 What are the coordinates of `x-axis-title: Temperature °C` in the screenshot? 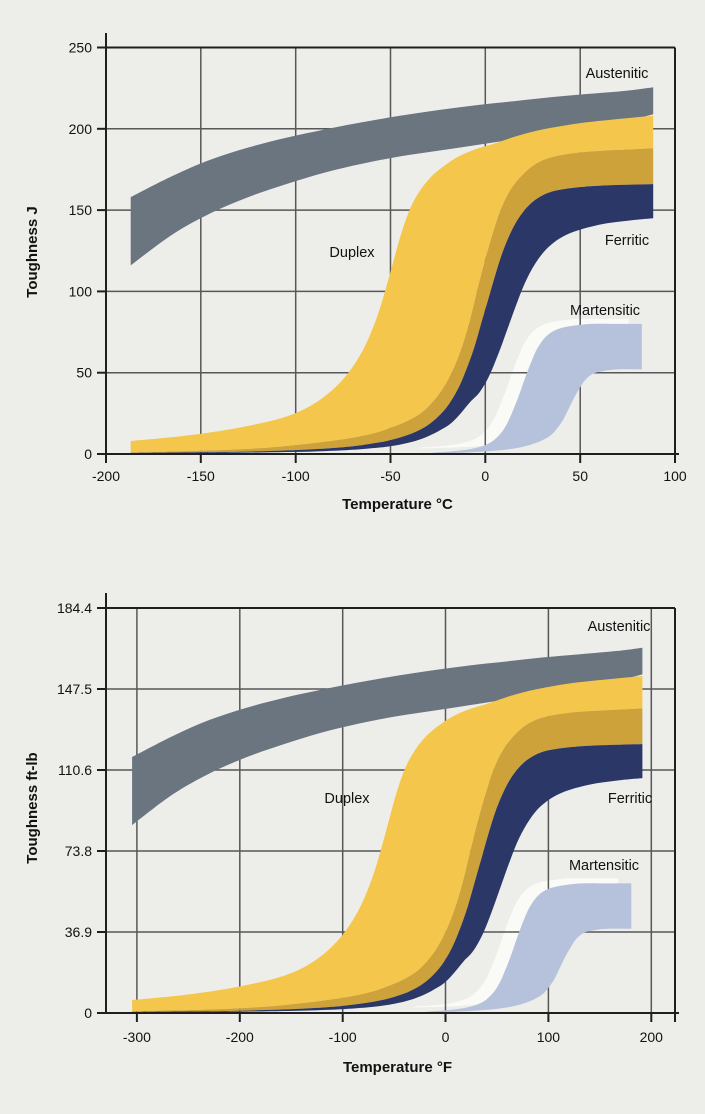 It's located at (397, 504).